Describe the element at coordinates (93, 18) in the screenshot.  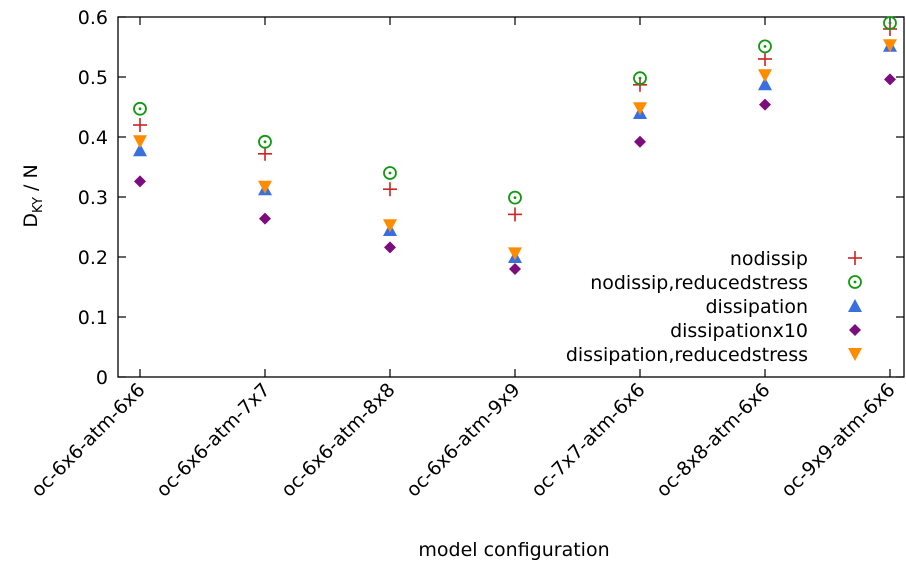
I see `y-tick-label: 0.6` at that location.